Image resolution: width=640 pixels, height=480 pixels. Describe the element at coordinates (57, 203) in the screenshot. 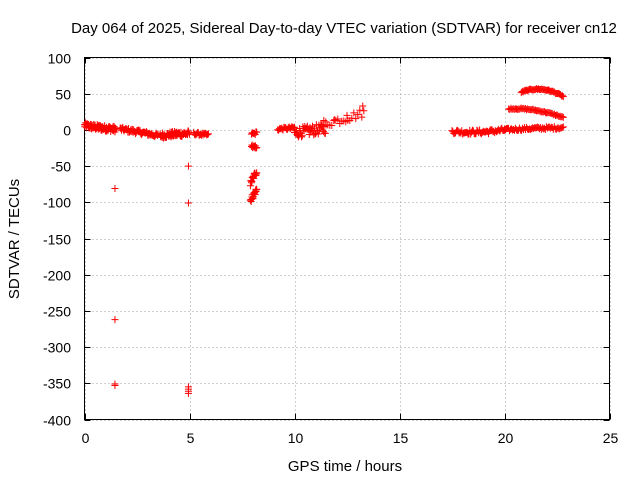

I see `y-tick-label: -100` at that location.